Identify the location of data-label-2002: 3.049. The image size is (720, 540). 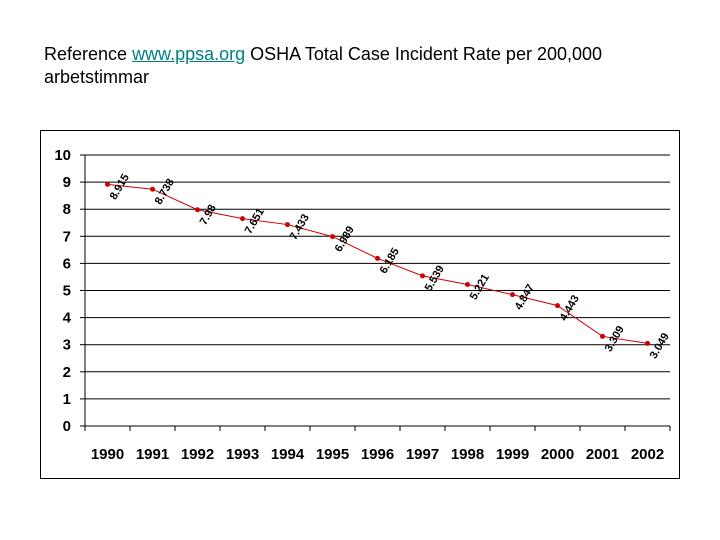
(660, 346).